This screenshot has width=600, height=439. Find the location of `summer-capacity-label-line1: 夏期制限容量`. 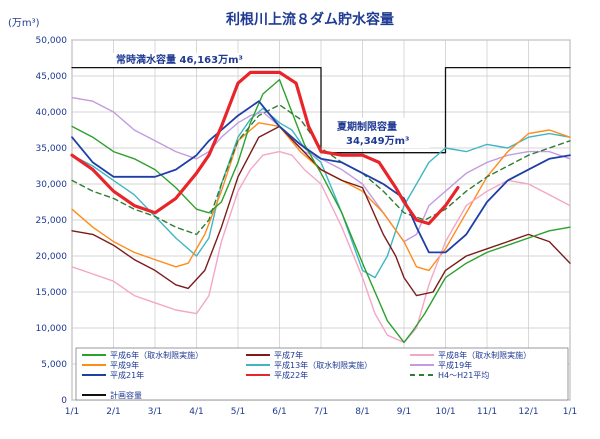

summer-capacity-label-line1: 夏期制限容量 is located at coordinates (366, 126).